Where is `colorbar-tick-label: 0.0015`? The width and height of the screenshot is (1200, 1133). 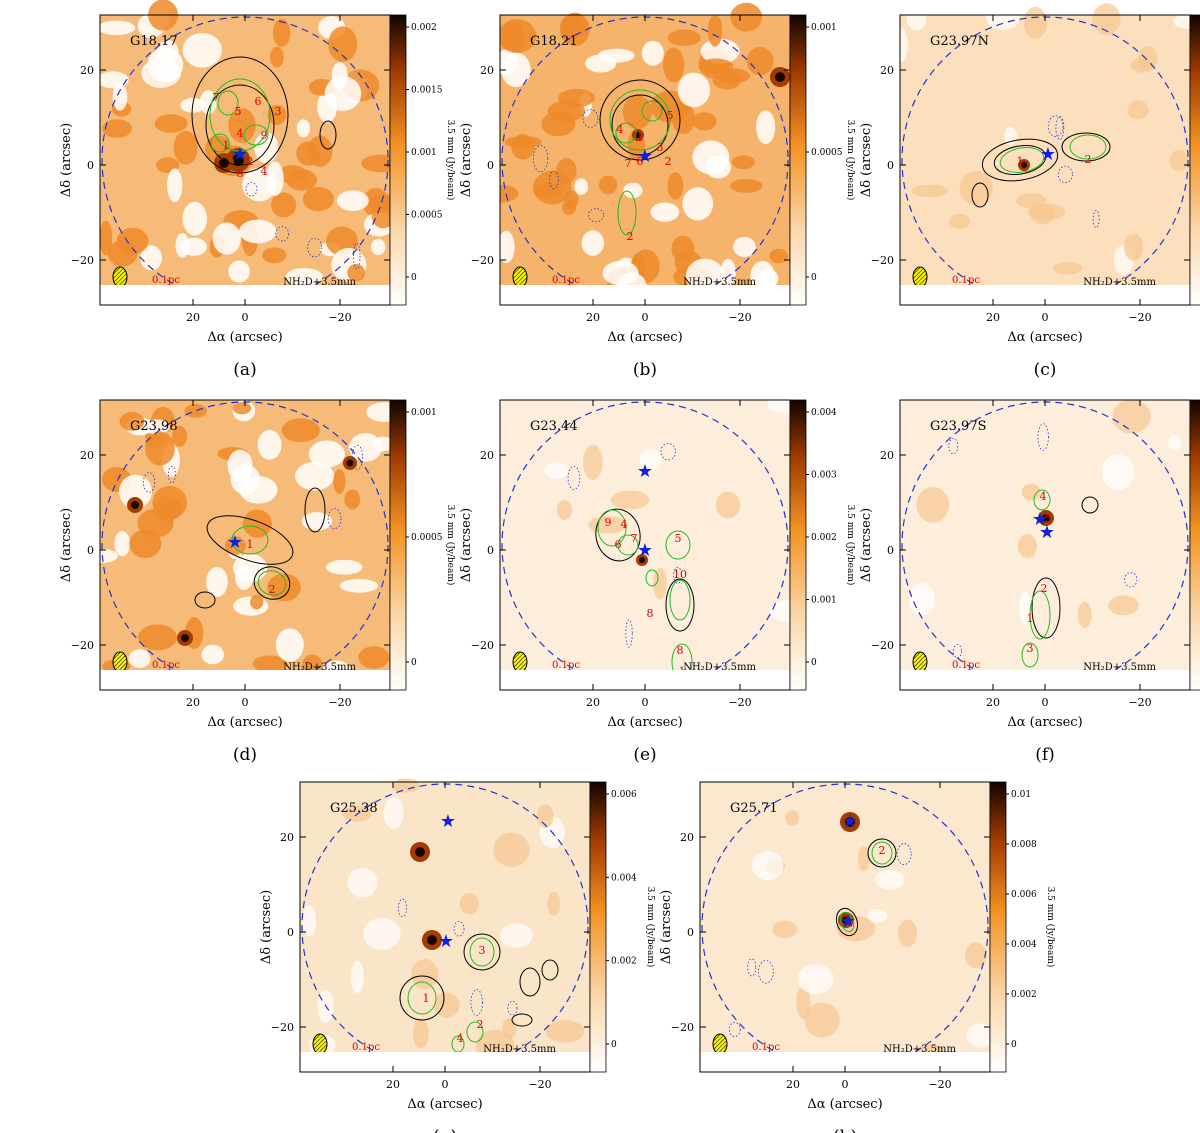
colorbar-tick-label: 0.0015 is located at coordinates (427, 91).